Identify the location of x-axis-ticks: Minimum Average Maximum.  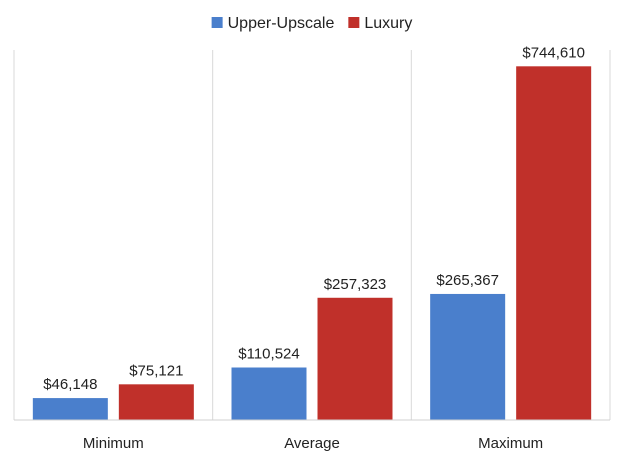
(313, 443).